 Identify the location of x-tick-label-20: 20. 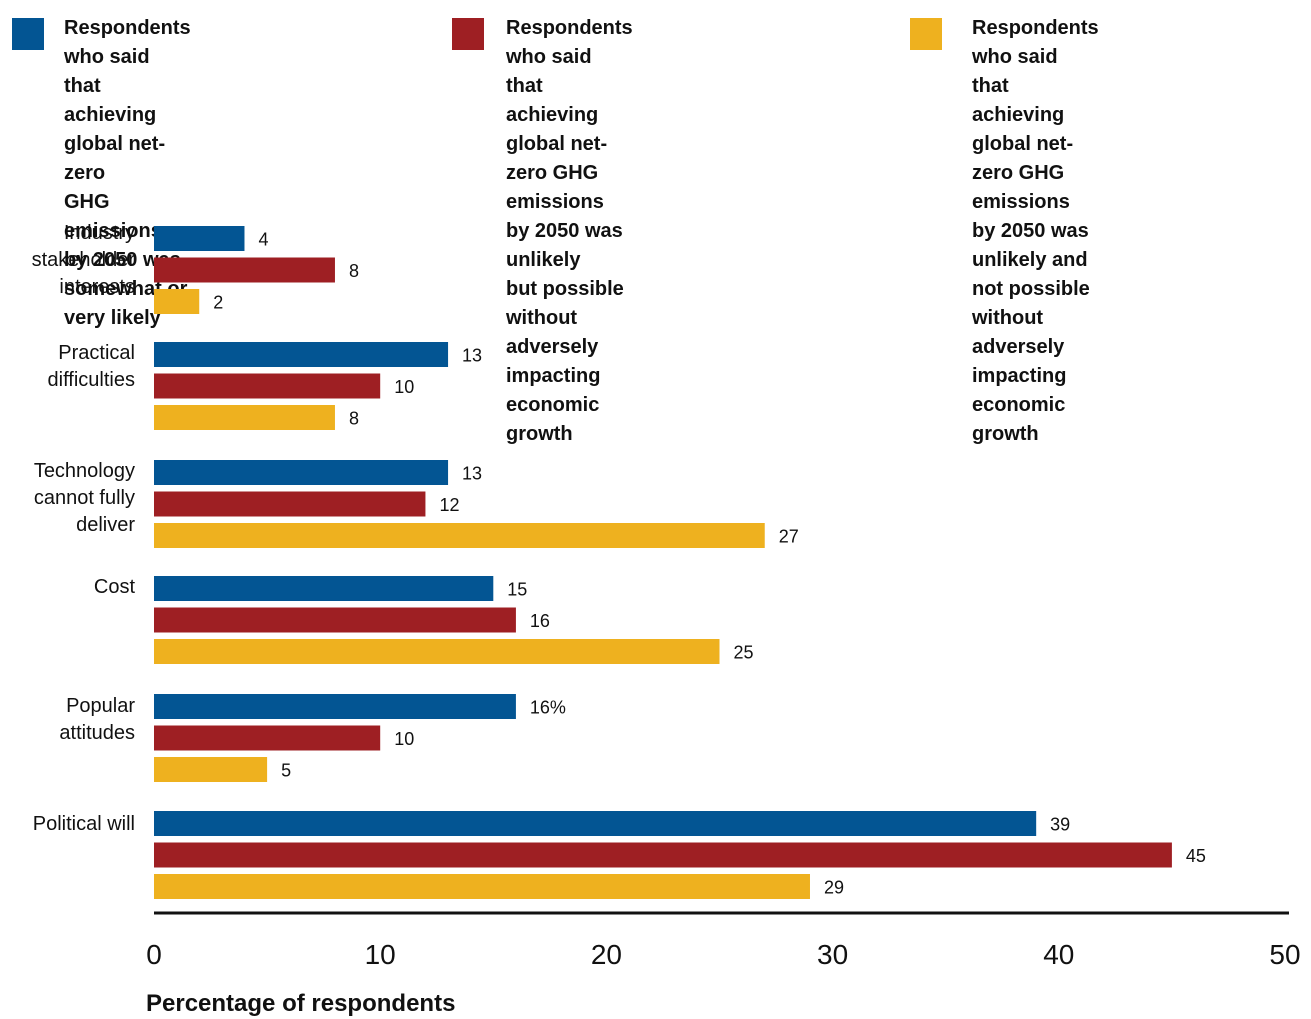
(606, 954).